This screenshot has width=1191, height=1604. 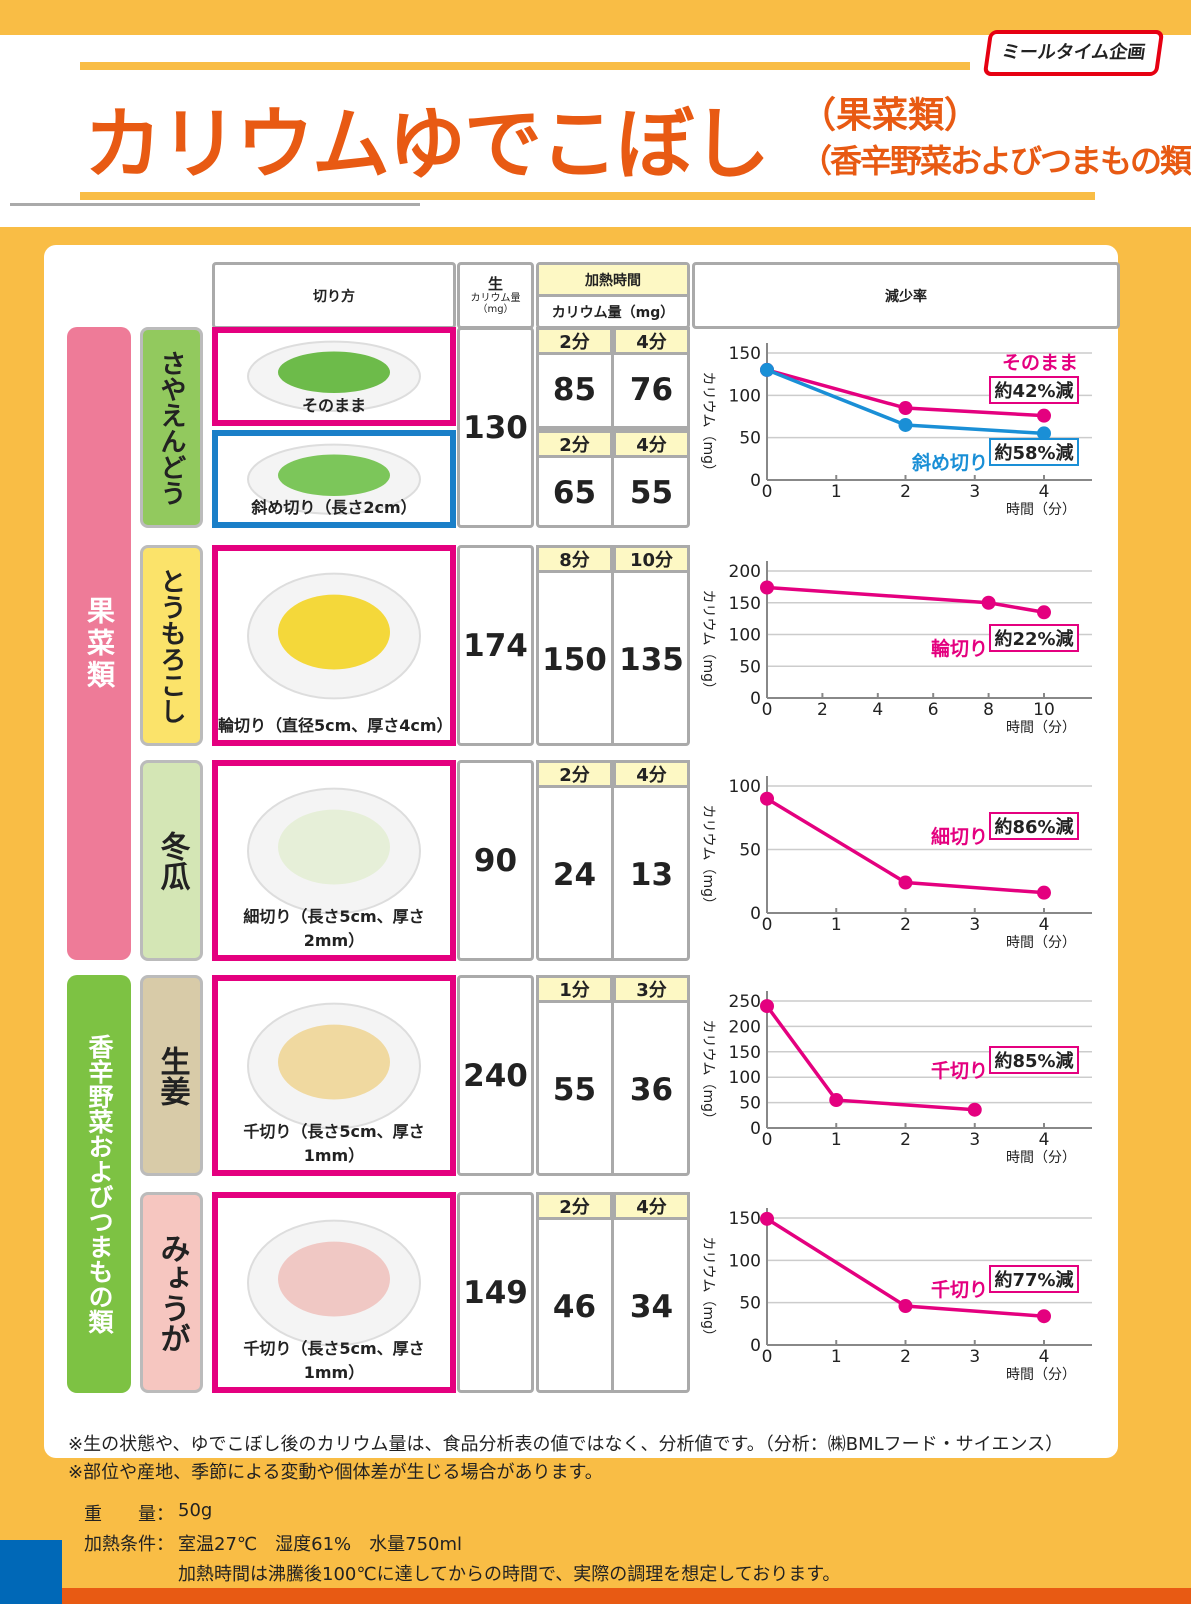 What do you see at coordinates (99, 1184) in the screenshot?
I see `category-spice-vegetables: 香辛野菜およびつまもの類` at bounding box center [99, 1184].